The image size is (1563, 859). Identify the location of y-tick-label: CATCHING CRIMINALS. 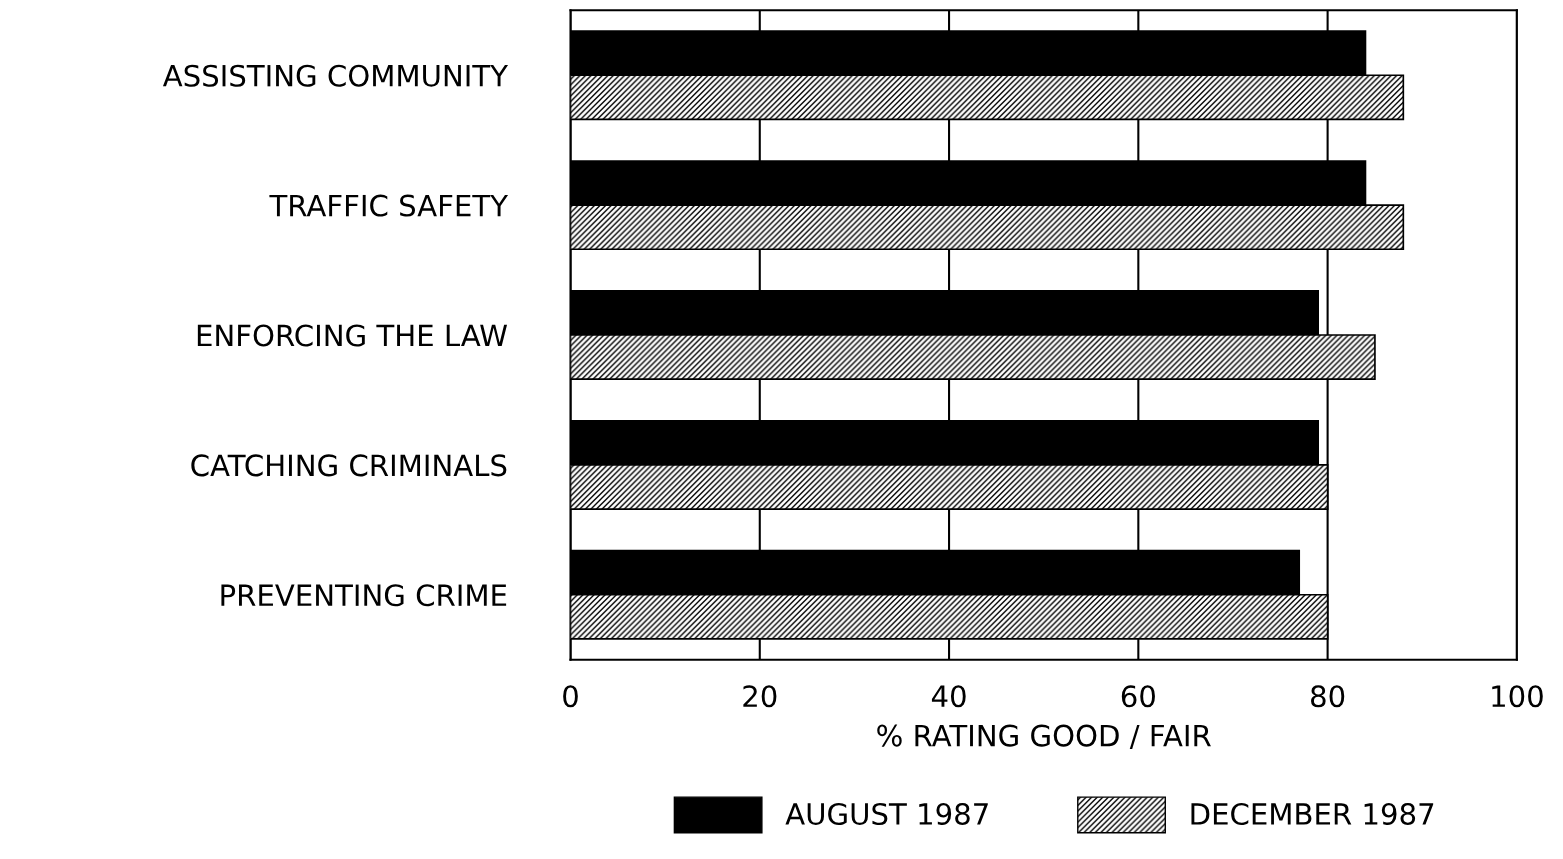
(349, 465).